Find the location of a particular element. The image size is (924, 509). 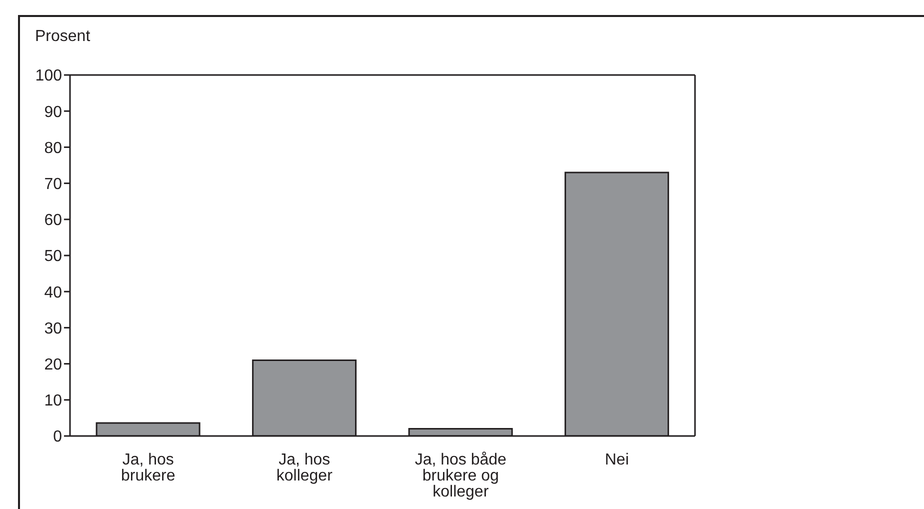

y-tick-label: 30 is located at coordinates (53, 329).